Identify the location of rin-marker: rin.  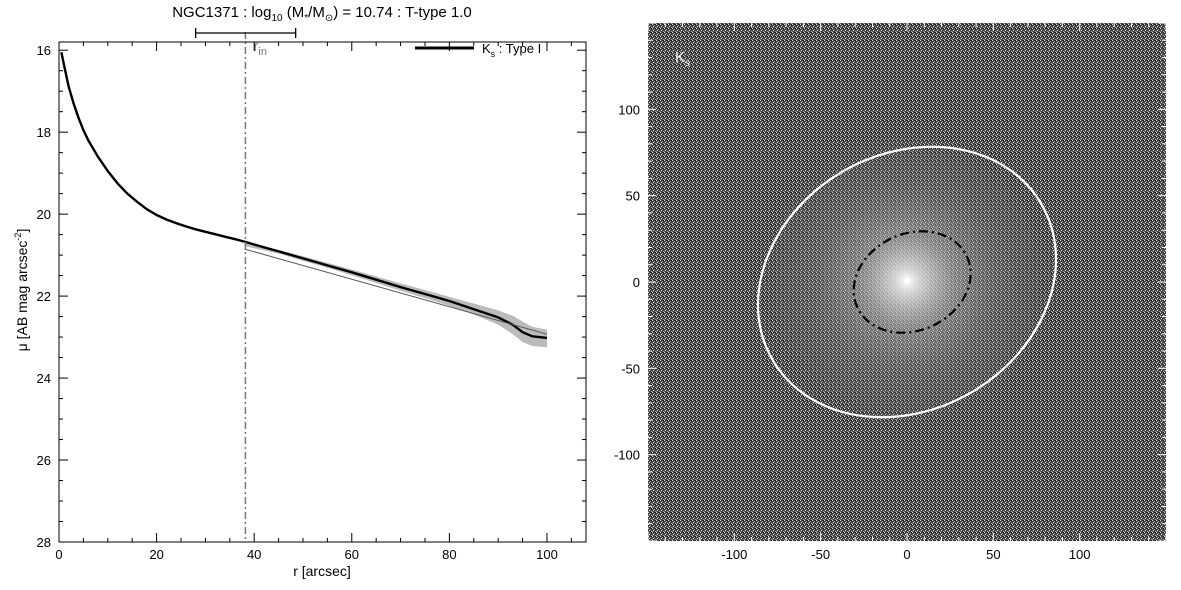
(245, 285).